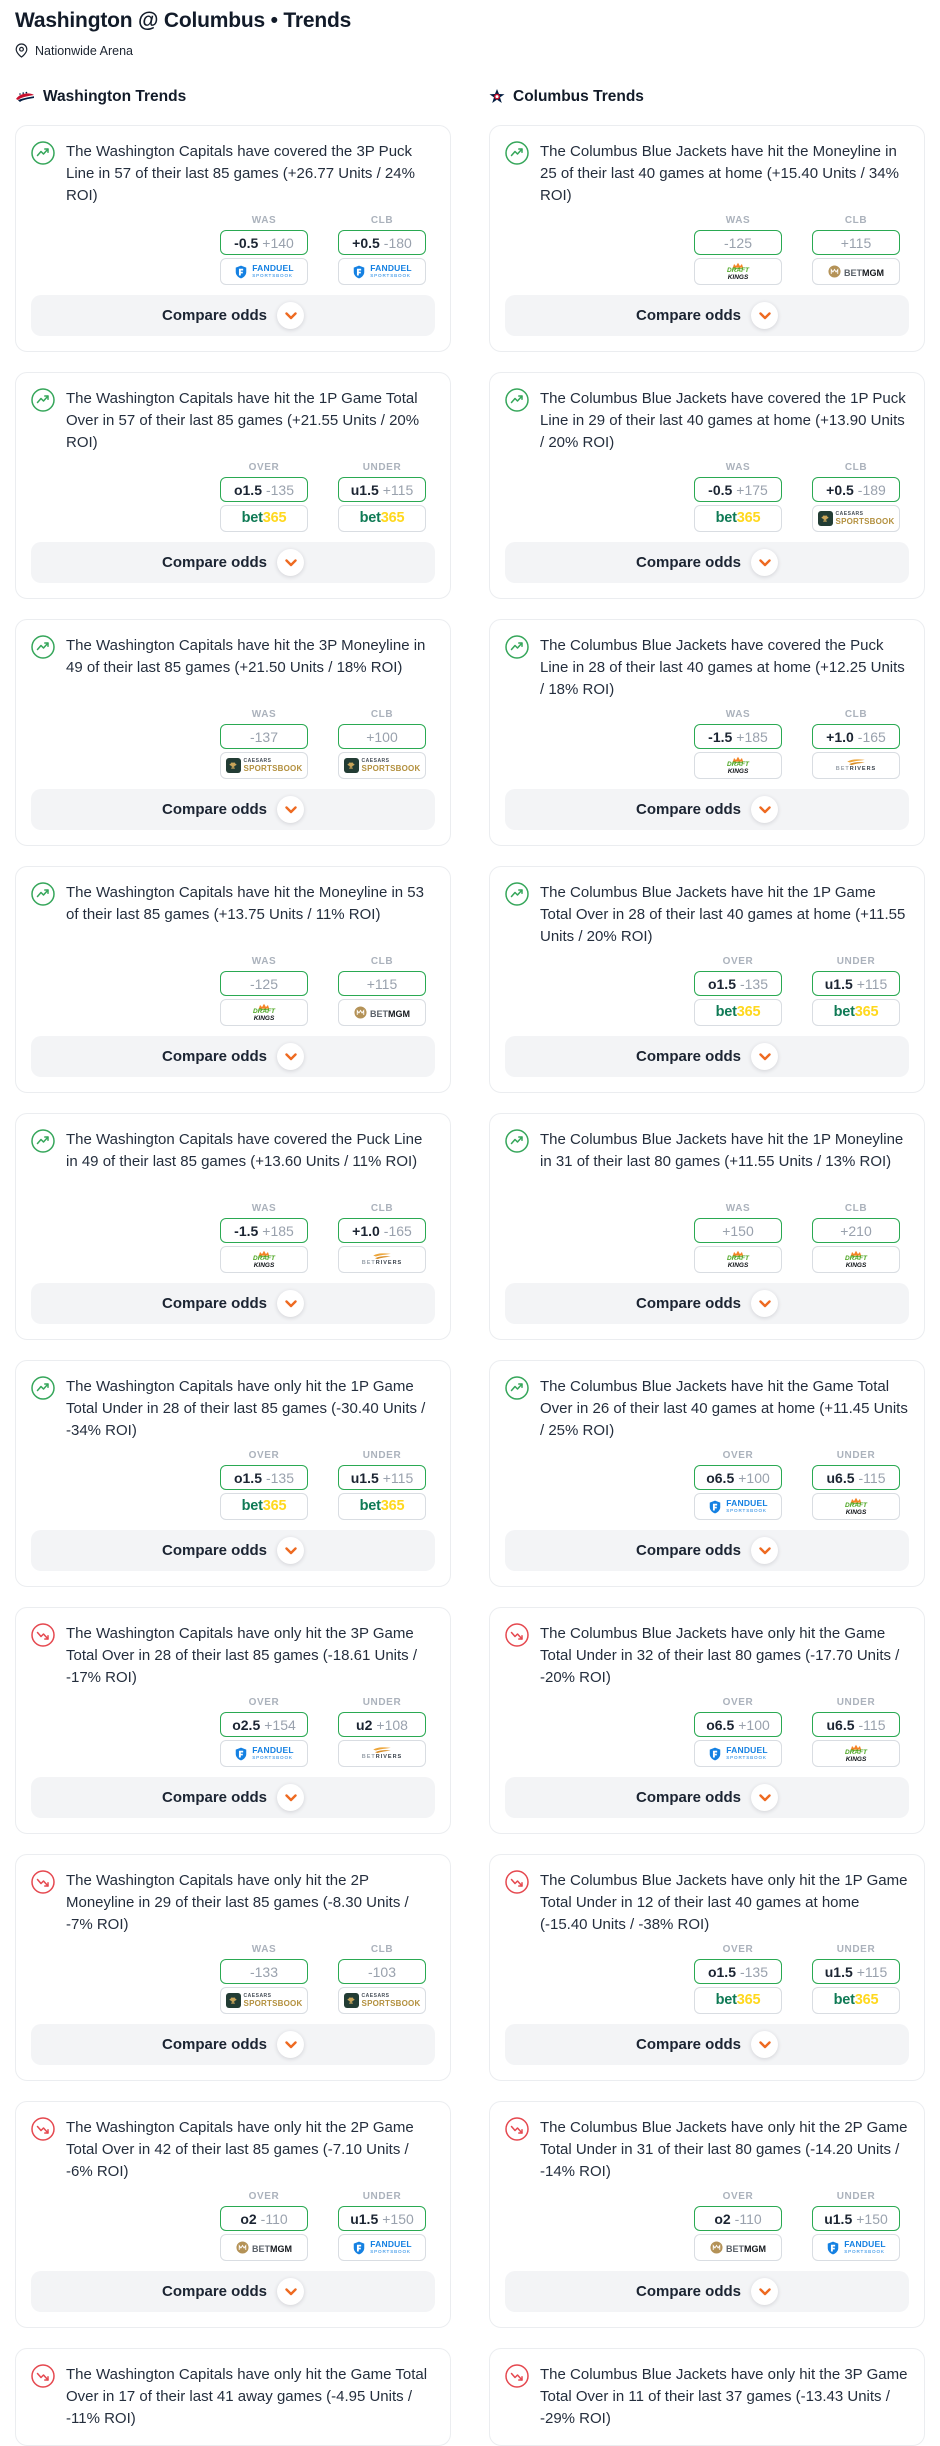  What do you see at coordinates (264, 1724) in the screenshot?
I see `odds-value-box: o2.5 +154` at bounding box center [264, 1724].